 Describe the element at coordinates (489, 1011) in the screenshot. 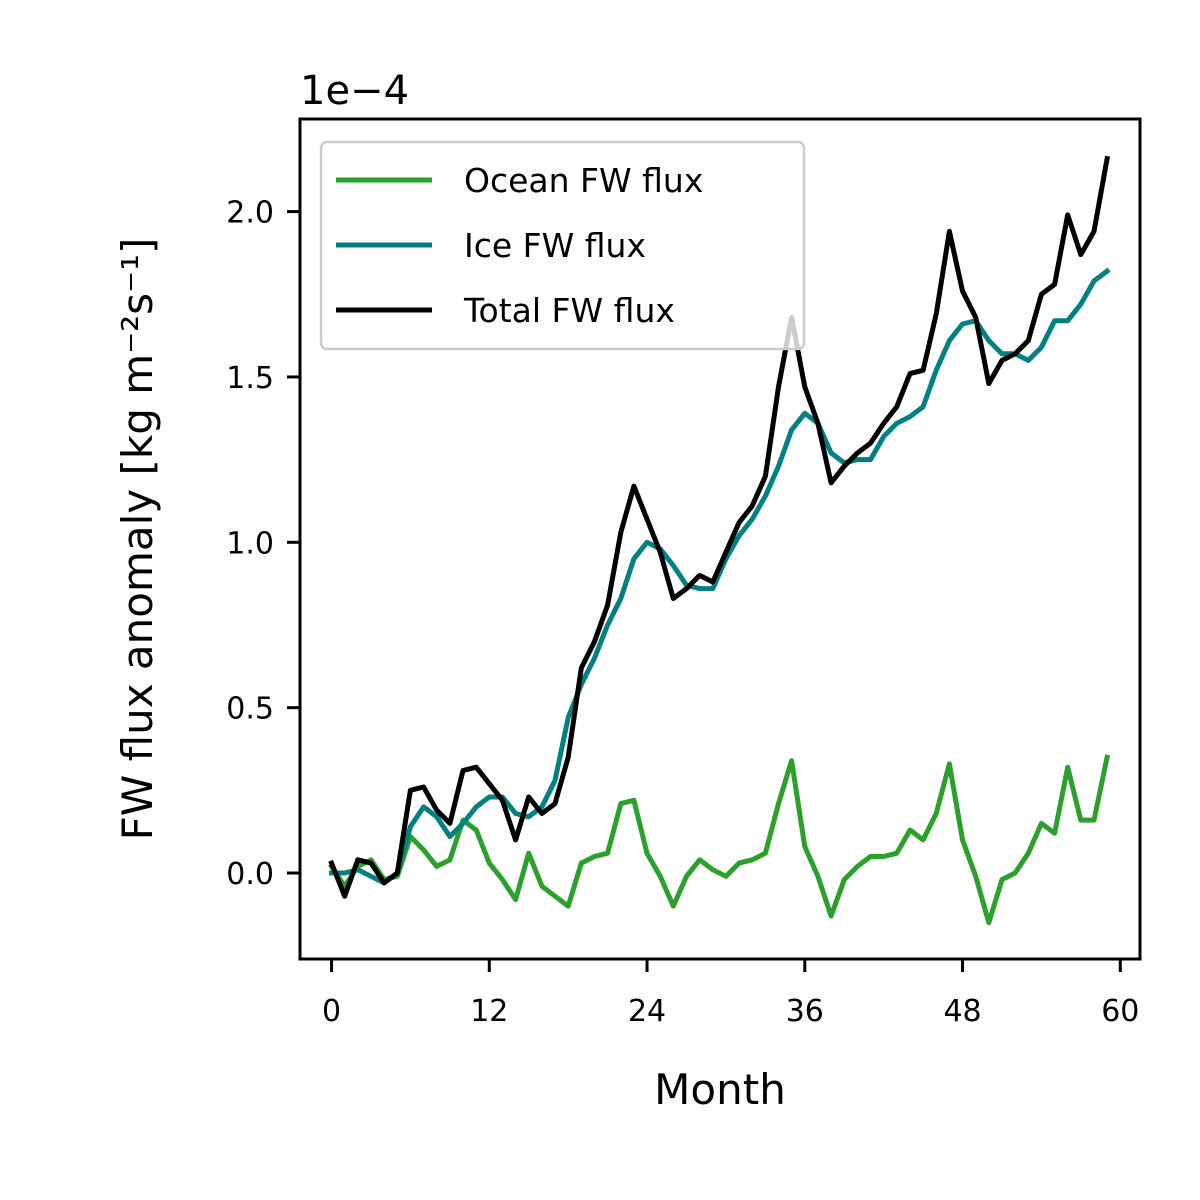

I see `x-tick-label: 12` at that location.